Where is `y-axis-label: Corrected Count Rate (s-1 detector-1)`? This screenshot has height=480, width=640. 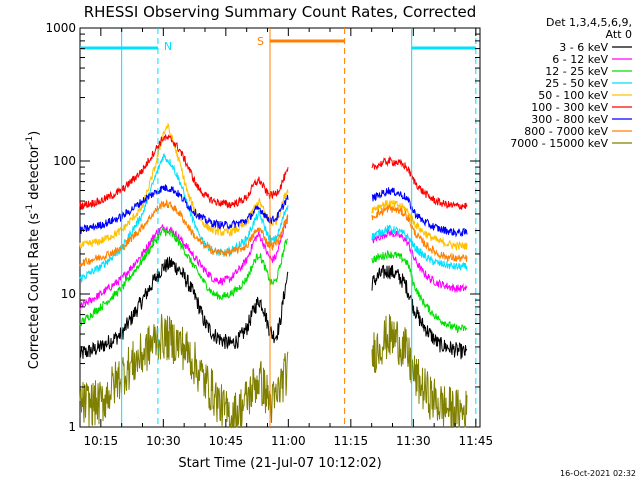
y-axis-label: Corrected Count Rate (s-1 detector-1) is located at coordinates (33, 250).